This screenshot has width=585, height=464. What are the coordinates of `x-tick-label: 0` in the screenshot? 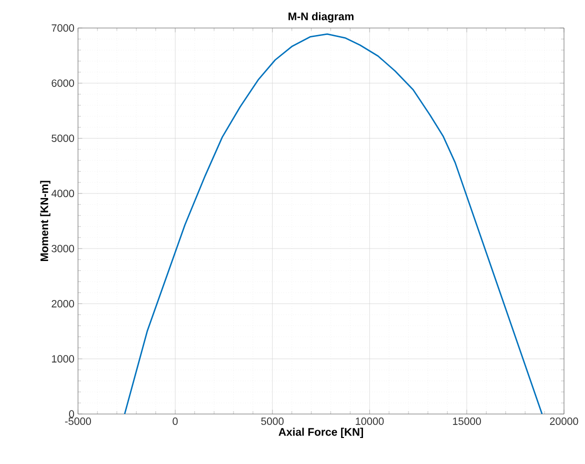 It's located at (175, 421).